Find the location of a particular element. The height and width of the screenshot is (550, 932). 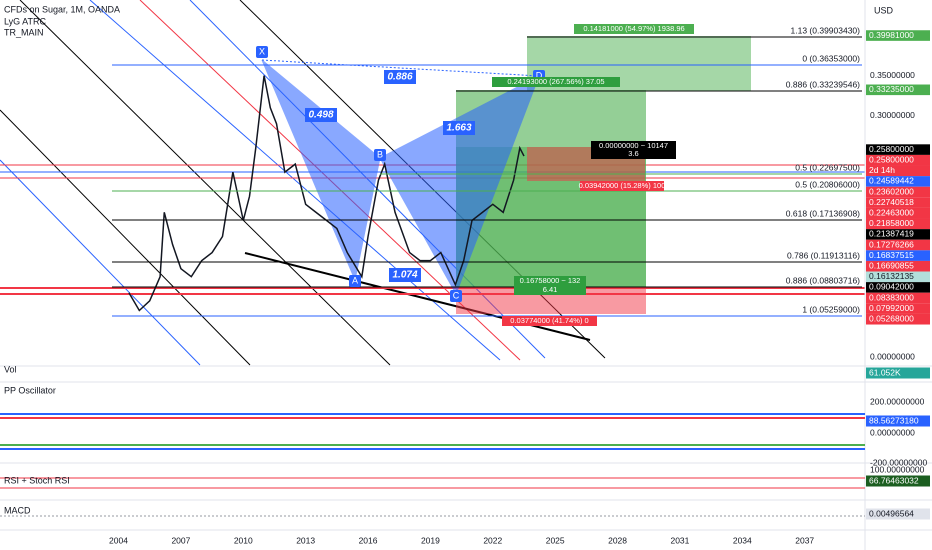

indicator: LyG ATRC is located at coordinates (25, 21).